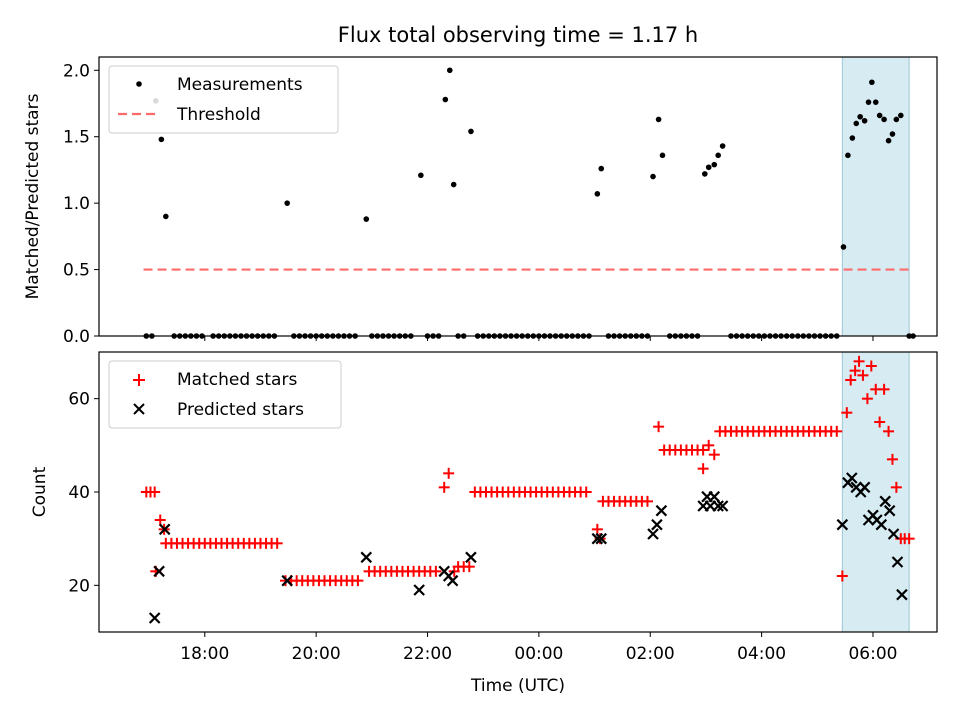 This screenshot has height=720, width=960. What do you see at coordinates (240, 410) in the screenshot?
I see `legend-predicted-label: Predicted stars` at bounding box center [240, 410].